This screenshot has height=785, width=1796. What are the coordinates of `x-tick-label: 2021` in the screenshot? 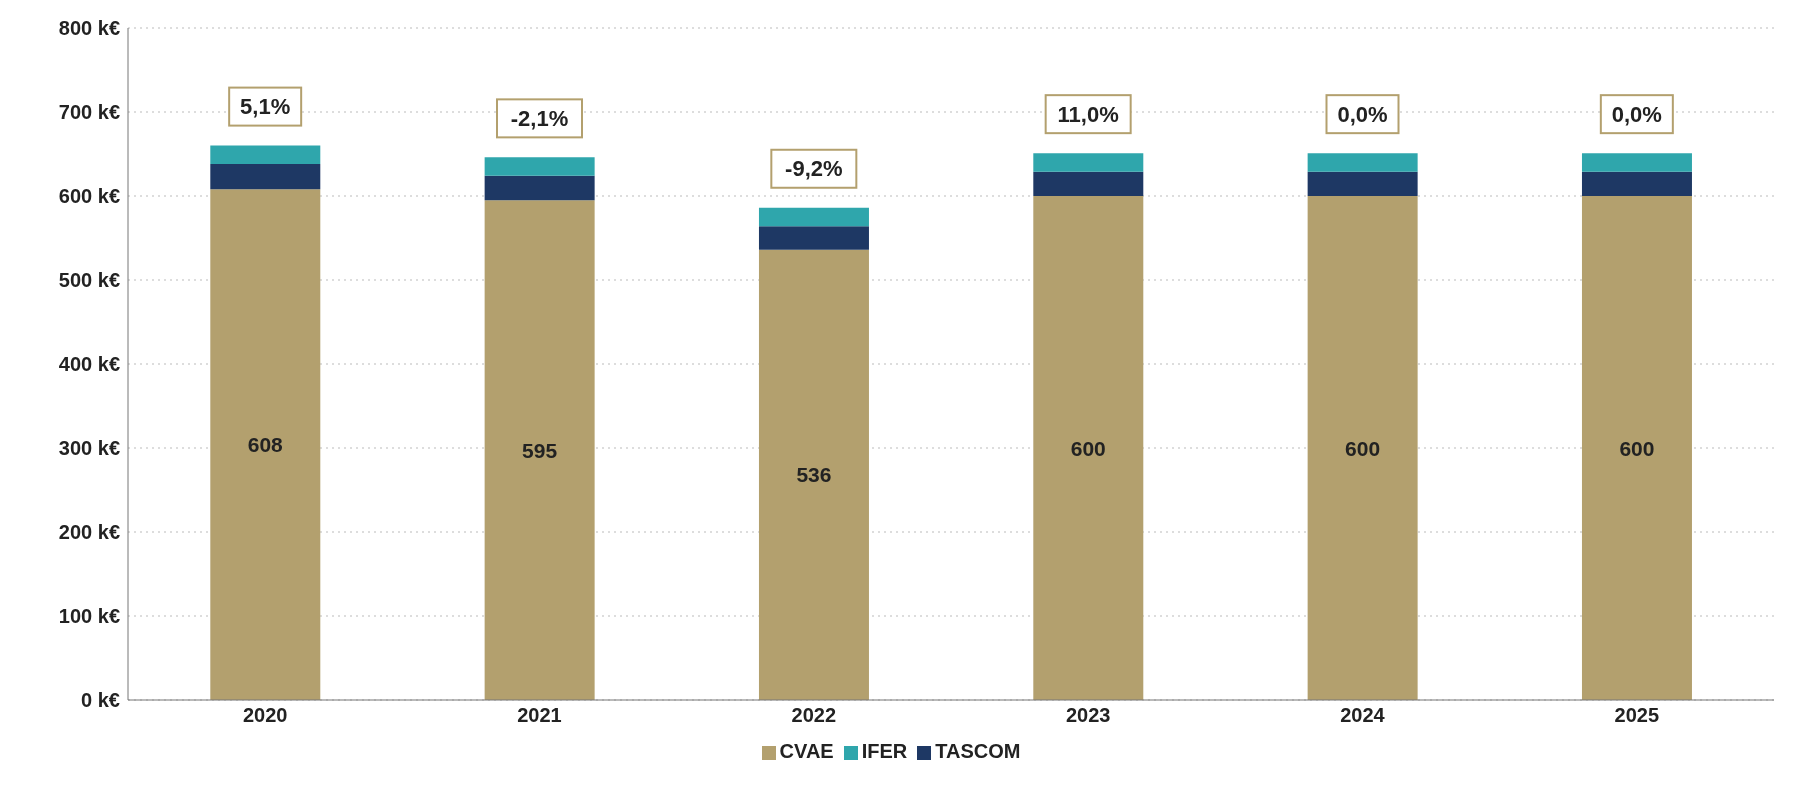 It's located at (539, 715).